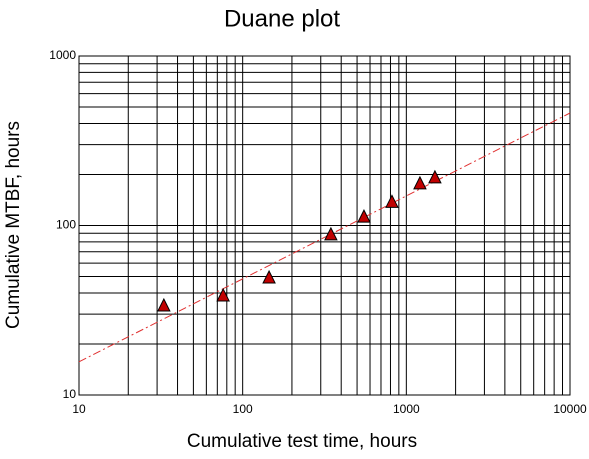 Image resolution: width=589 pixels, height=459 pixels. I want to click on y-tick-label: 10, so click(70, 394).